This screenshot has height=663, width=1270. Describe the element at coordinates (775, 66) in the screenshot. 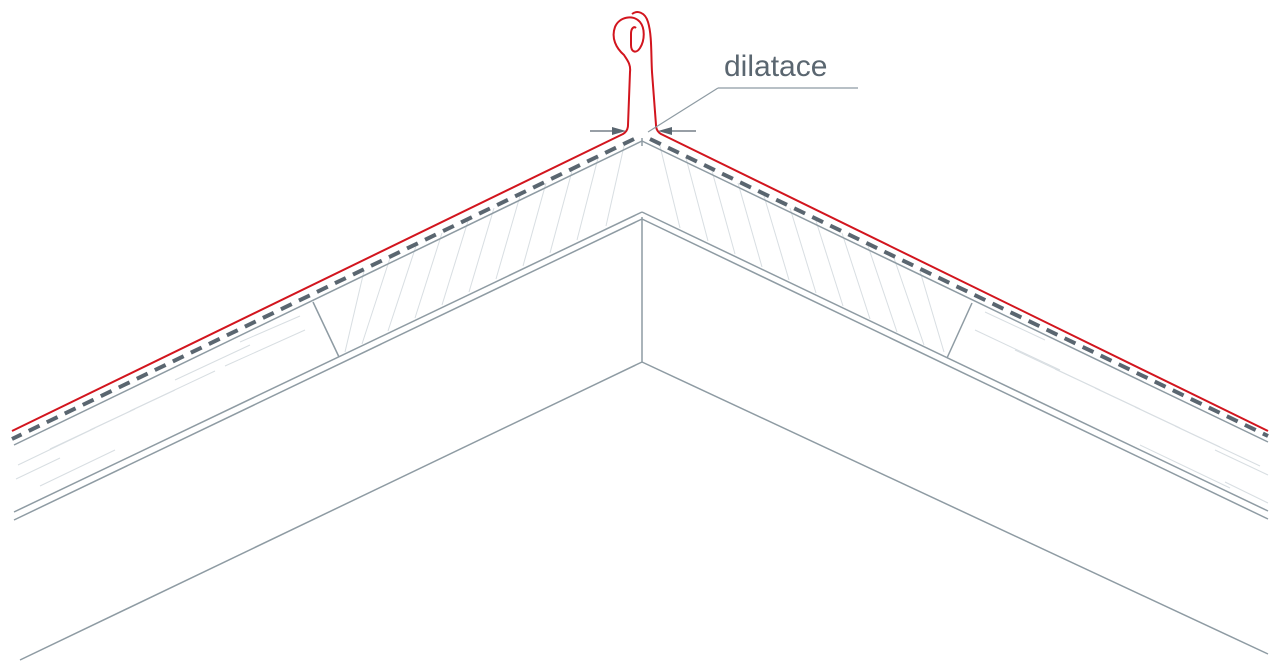

I see `dilatation-label: dilatace` at that location.